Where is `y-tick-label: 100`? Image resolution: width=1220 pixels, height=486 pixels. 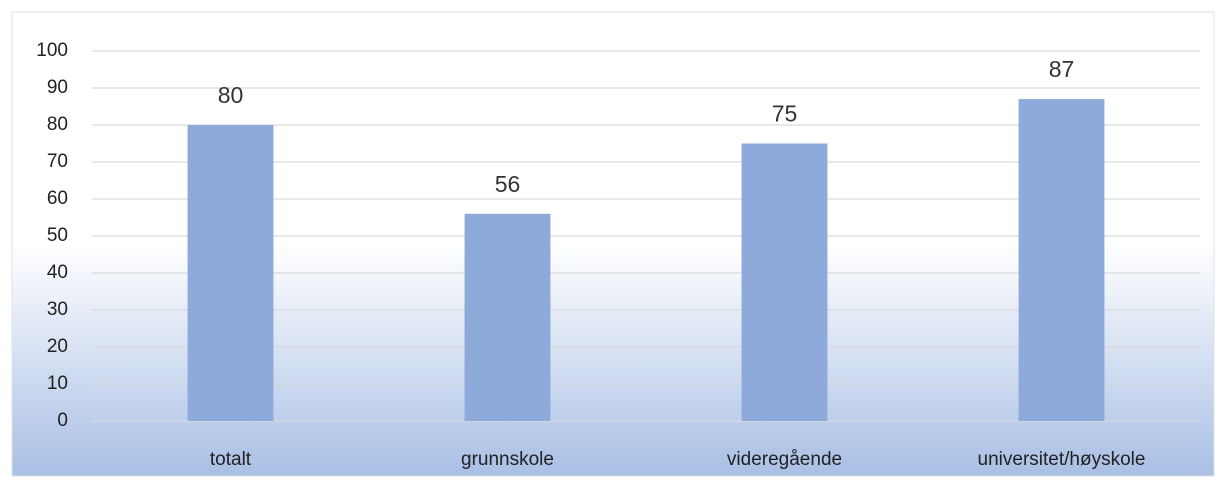 y-tick-label: 100 is located at coordinates (52, 50).